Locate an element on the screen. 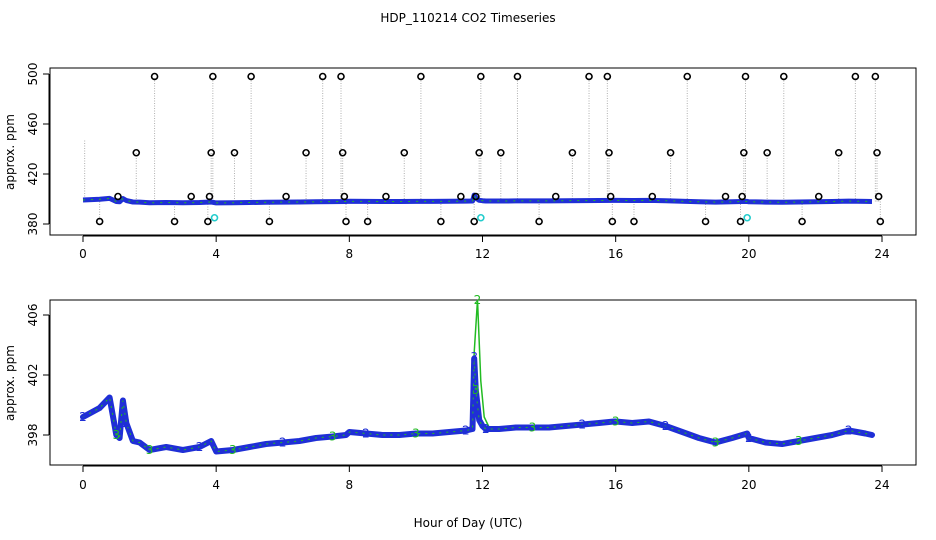 The width and height of the screenshot is (936, 540). top-x-axis: 0 4 8 12 16 20 24 is located at coordinates (484, 248).